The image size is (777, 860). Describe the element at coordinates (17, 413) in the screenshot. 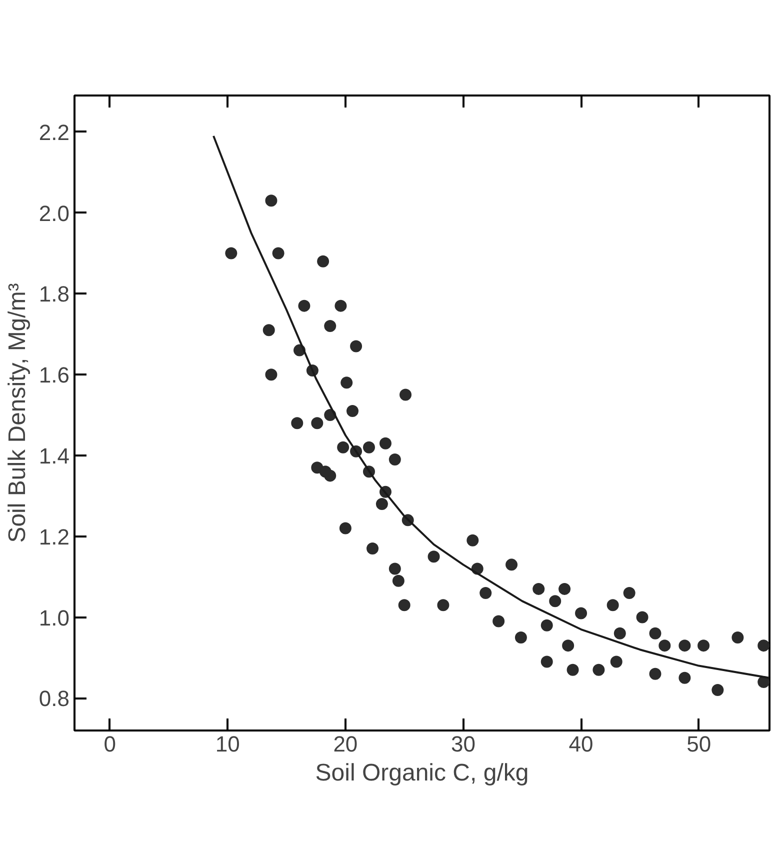

I see `y-axis-title: Soil Bulk Density, Mg/m³` at that location.